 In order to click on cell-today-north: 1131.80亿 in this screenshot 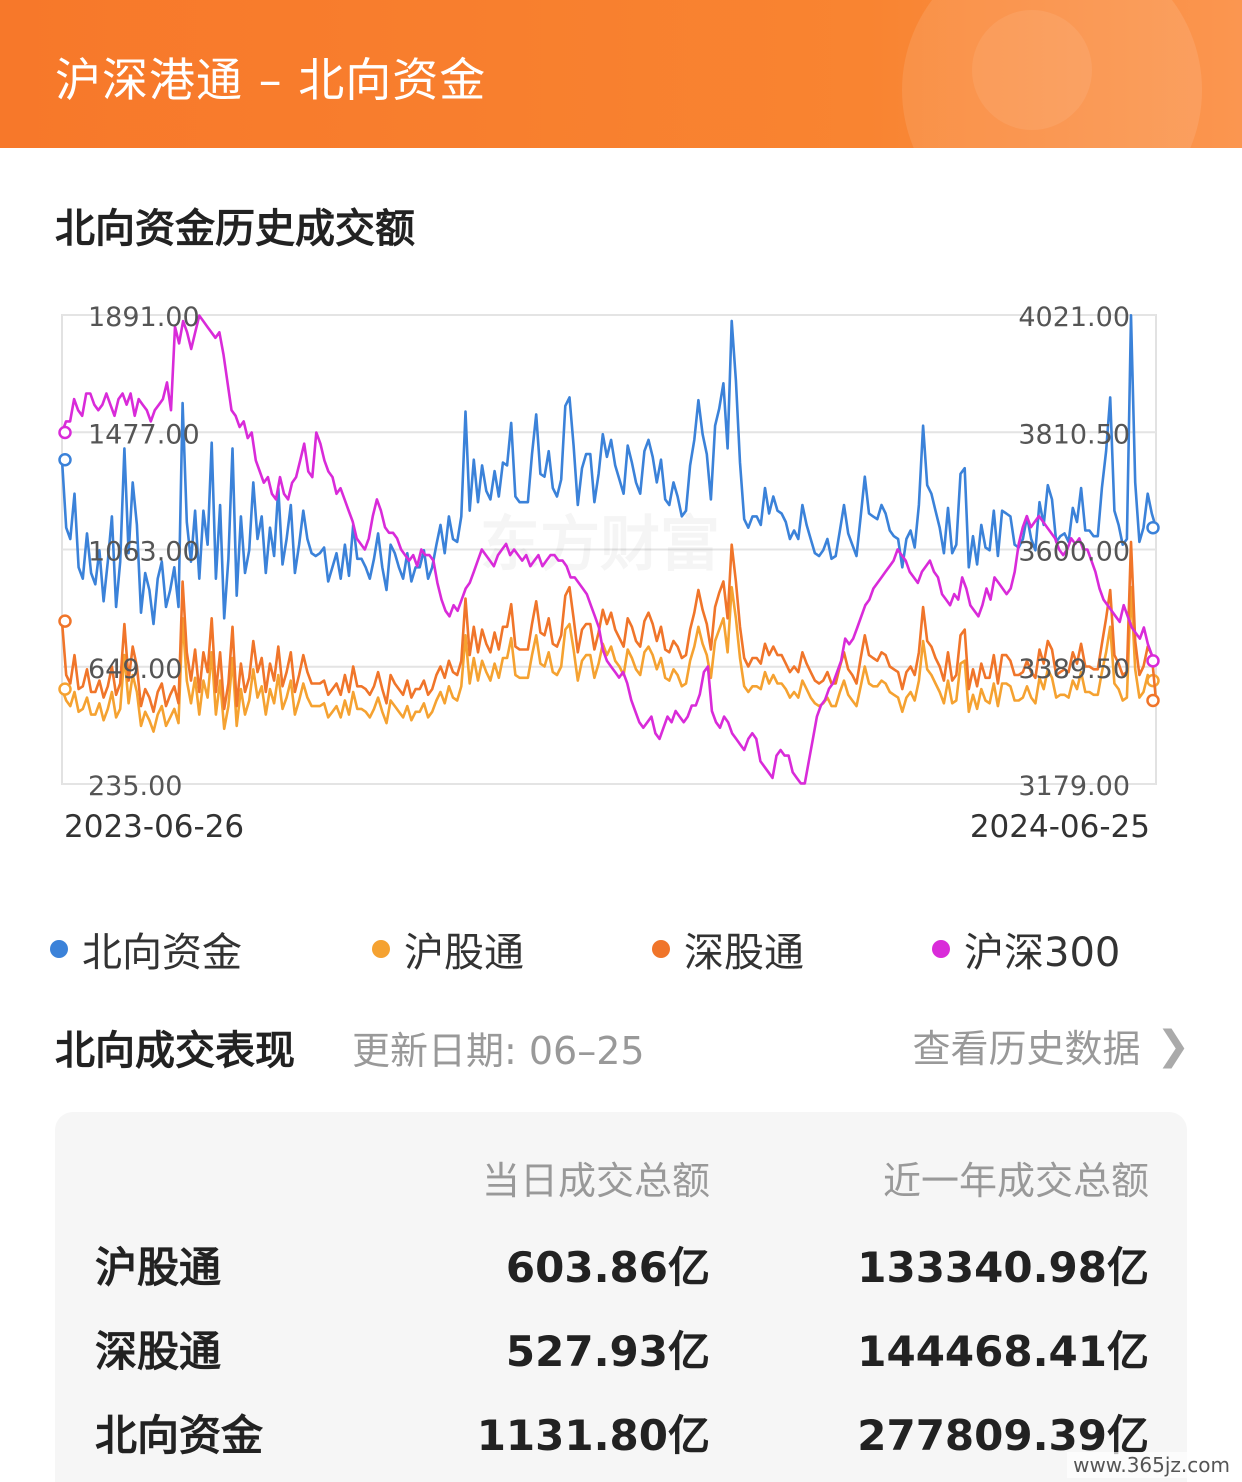, I will do `click(593, 1435)`.